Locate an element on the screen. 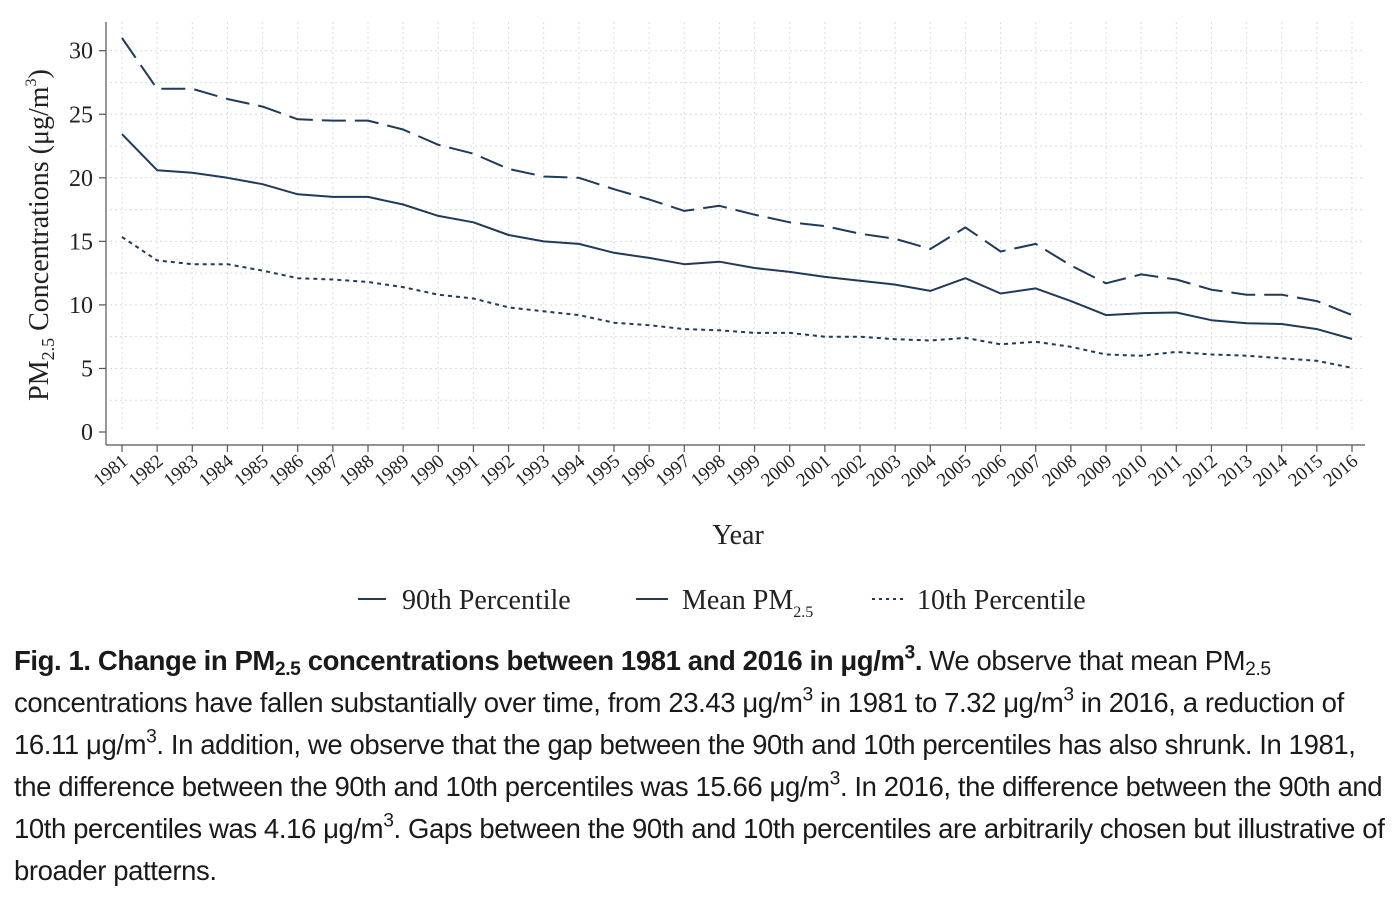 The height and width of the screenshot is (903, 1395). x-tick-label: 2006 is located at coordinates (989, 471).